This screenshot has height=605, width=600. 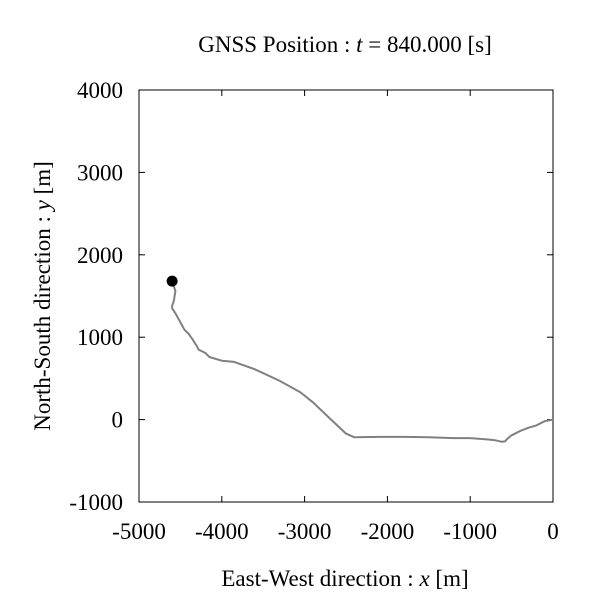 I want to click on y-axis-variable: y, so click(x=42, y=205).